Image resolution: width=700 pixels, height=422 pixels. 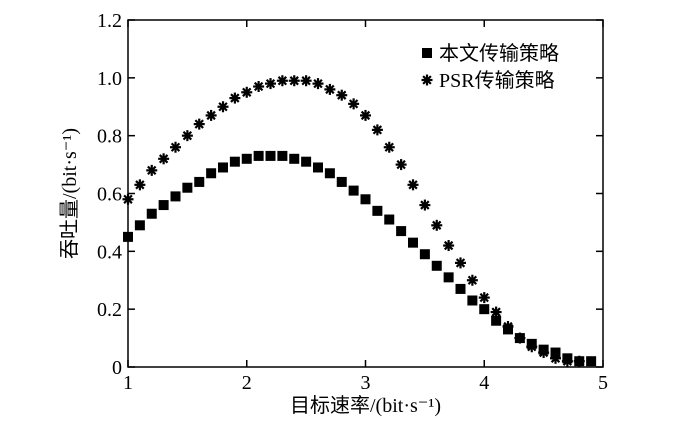 I want to click on legend-item: PSR传输策略, so click(x=488, y=80).